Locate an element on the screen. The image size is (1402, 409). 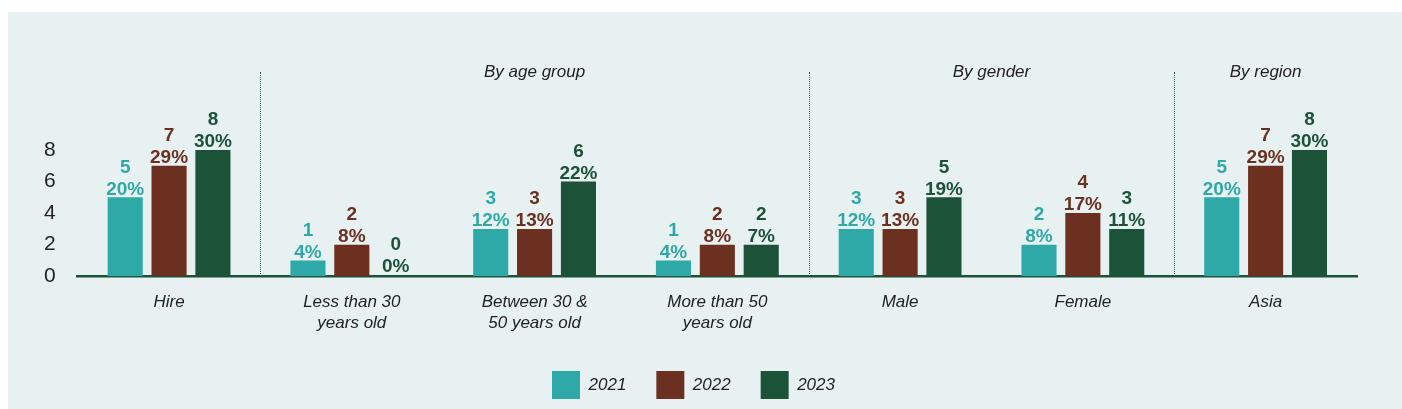
x-tick-label: Male is located at coordinates (900, 302).